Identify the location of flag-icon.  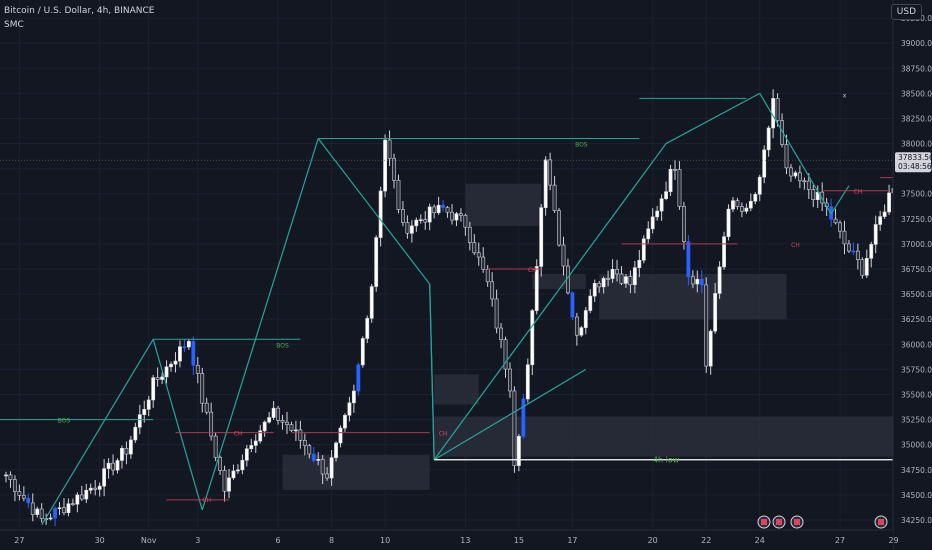
(779, 522).